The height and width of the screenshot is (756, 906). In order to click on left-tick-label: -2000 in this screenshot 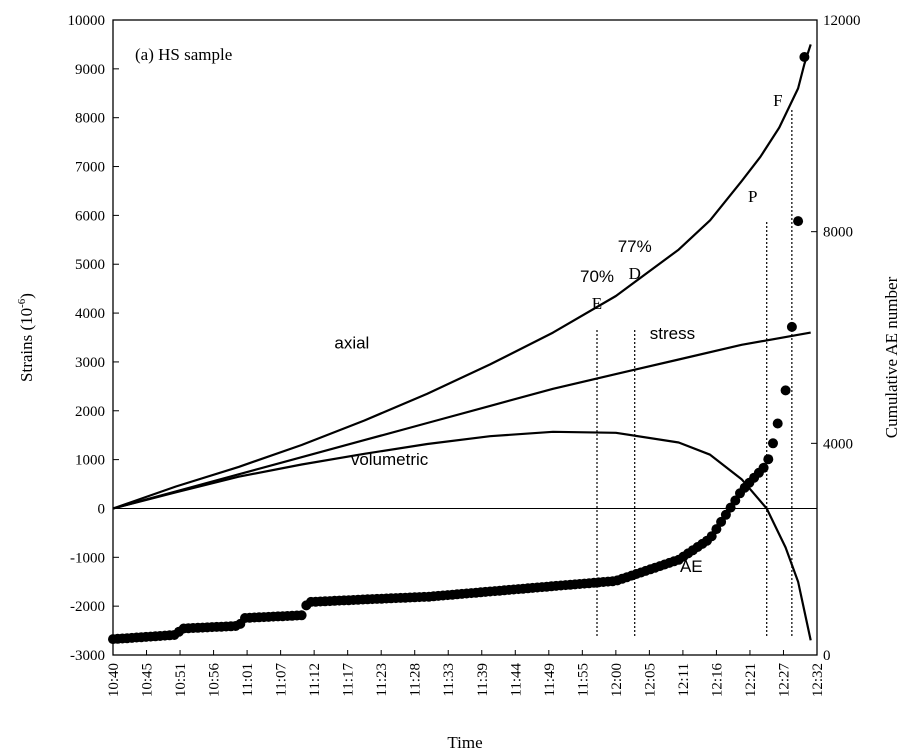, I will do `click(87, 607)`.